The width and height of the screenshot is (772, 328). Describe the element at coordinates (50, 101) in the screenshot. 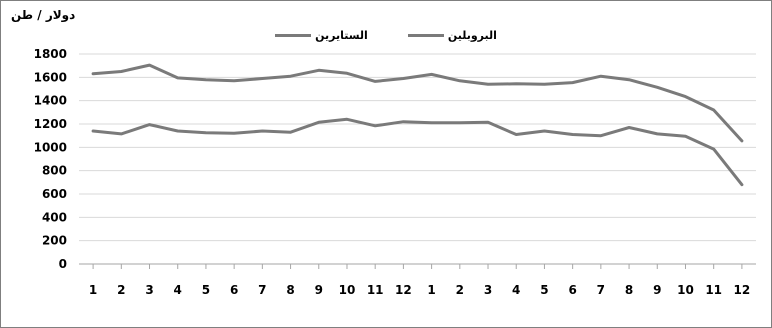

I see `y-tick-label: 1400` at that location.